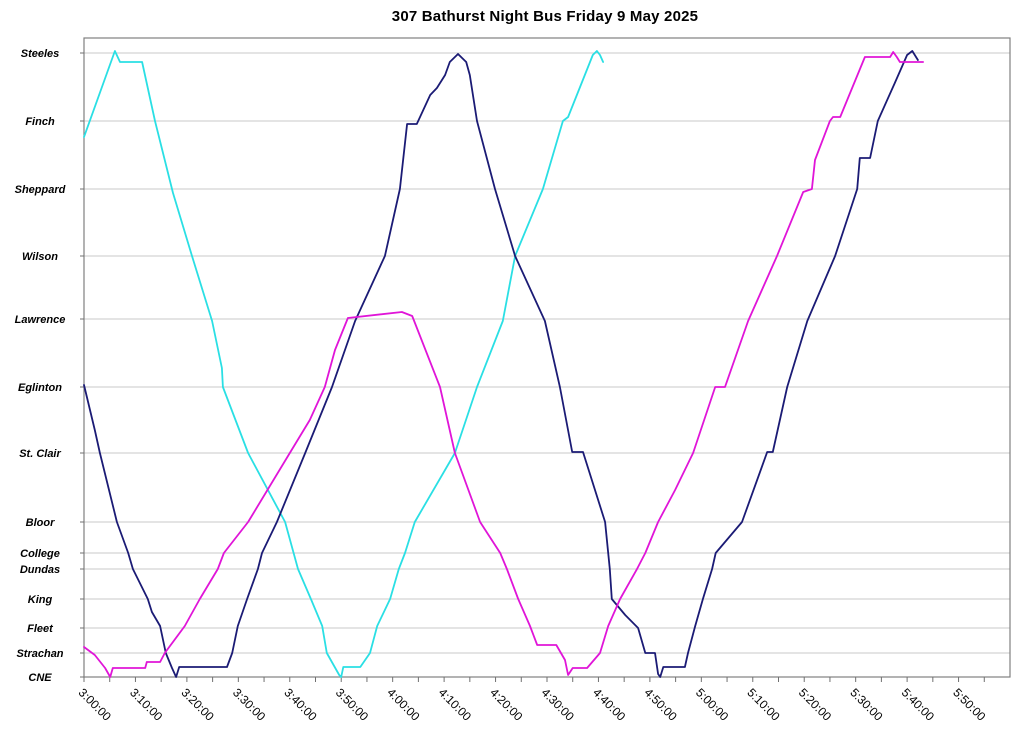 The image size is (1024, 741). Describe the element at coordinates (866, 704) in the screenshot. I see `time-label: 5:30:00` at that location.